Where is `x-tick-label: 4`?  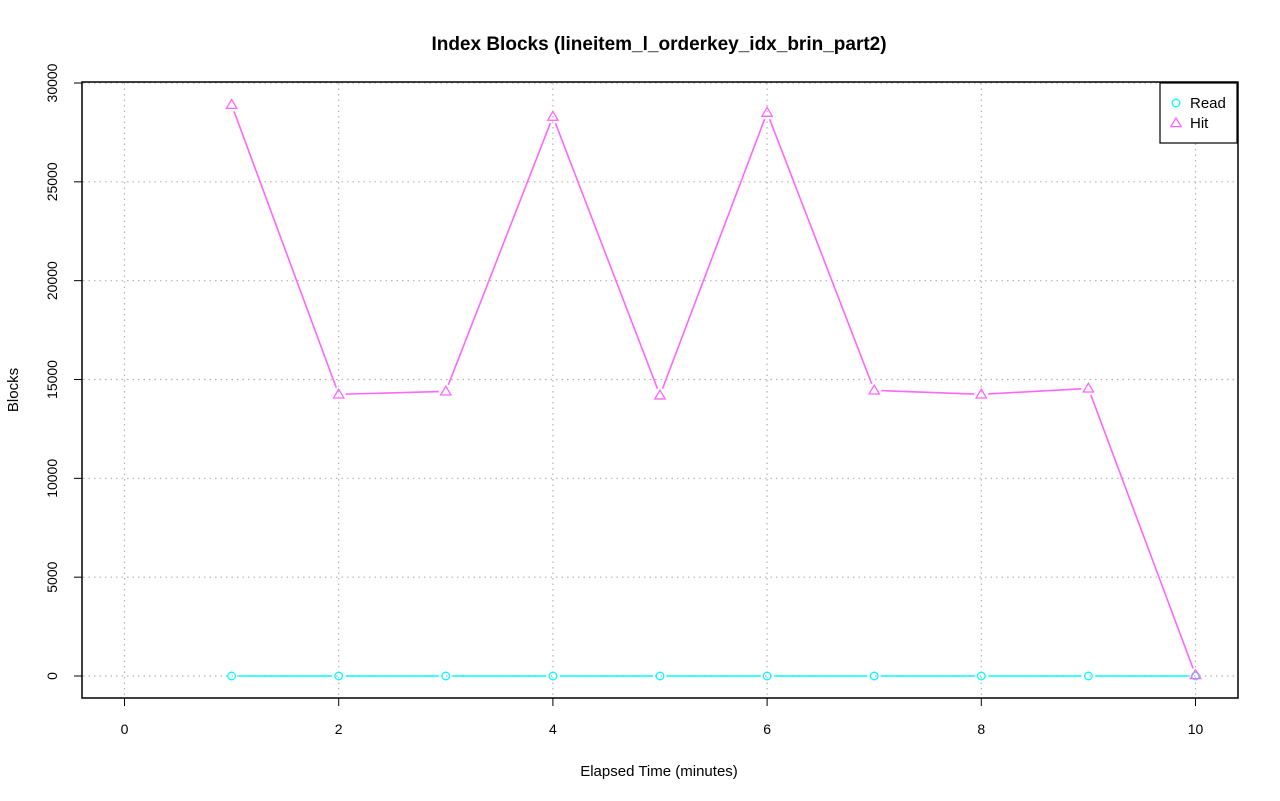 x-tick-label: 4 is located at coordinates (553, 729).